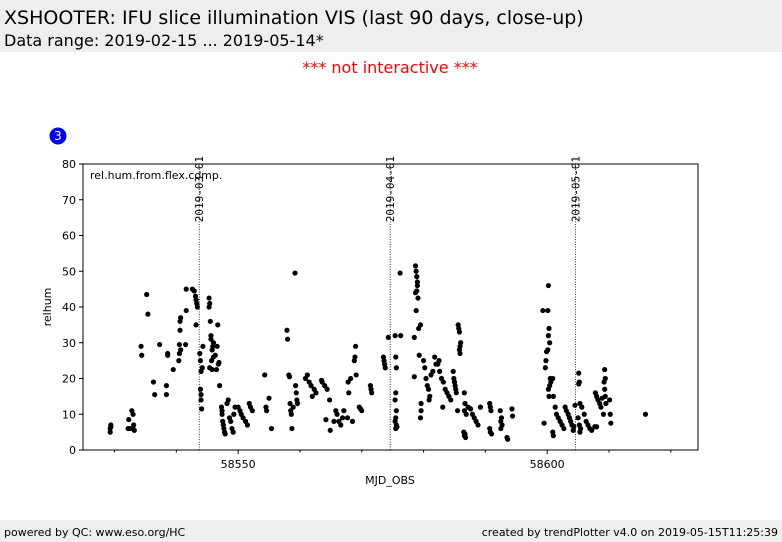 This screenshot has height=542, width=782. What do you see at coordinates (69, 343) in the screenshot?
I see `y-tick-label: 30` at bounding box center [69, 343].